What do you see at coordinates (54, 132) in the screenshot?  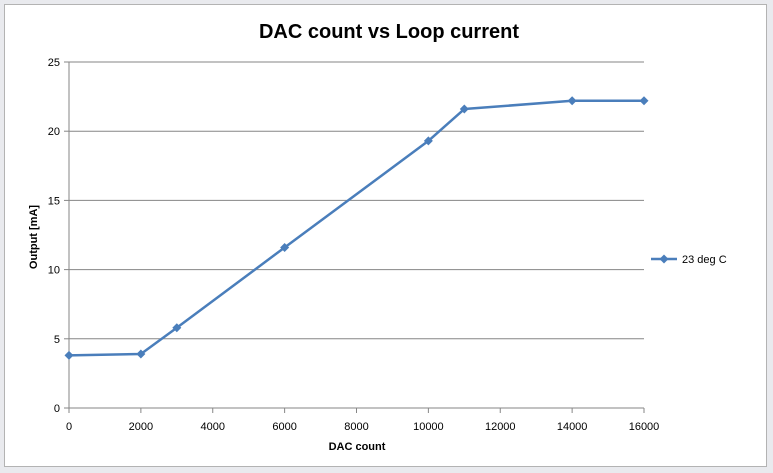 I see `y-tick-label: 20` at bounding box center [54, 132].